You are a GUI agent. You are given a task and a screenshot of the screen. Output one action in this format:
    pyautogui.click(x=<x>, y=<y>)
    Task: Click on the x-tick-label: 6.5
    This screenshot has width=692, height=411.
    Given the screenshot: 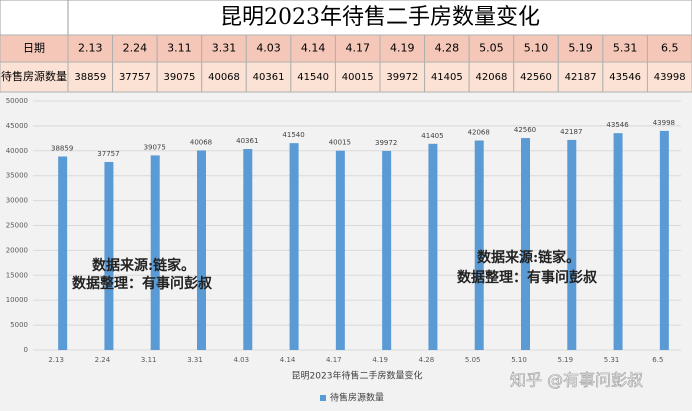 What is the action you would take?
    pyautogui.click(x=657, y=360)
    